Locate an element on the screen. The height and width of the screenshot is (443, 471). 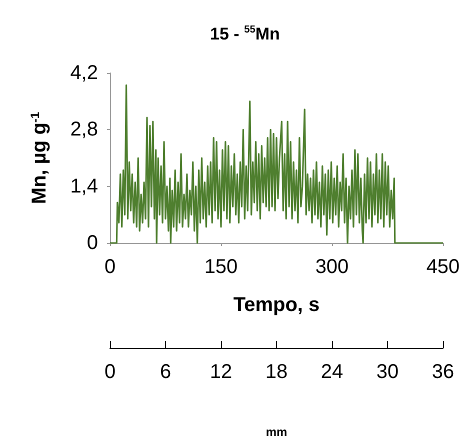
x-axis-title: Tempo, s is located at coordinates (276, 305).